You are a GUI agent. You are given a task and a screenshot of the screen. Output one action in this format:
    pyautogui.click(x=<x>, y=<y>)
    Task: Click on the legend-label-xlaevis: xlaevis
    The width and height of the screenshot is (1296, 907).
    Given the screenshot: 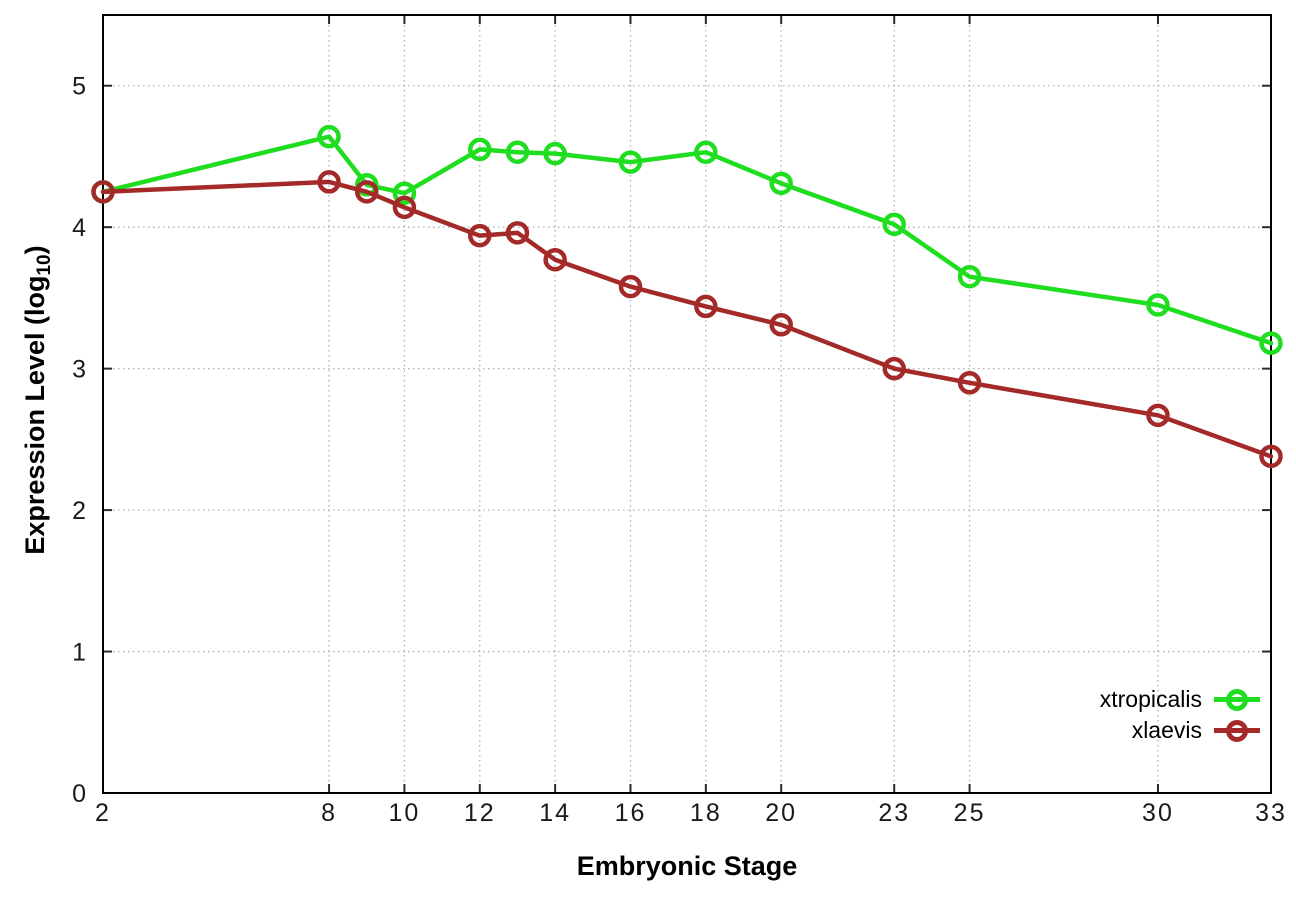 What is the action you would take?
    pyautogui.click(x=1166, y=730)
    